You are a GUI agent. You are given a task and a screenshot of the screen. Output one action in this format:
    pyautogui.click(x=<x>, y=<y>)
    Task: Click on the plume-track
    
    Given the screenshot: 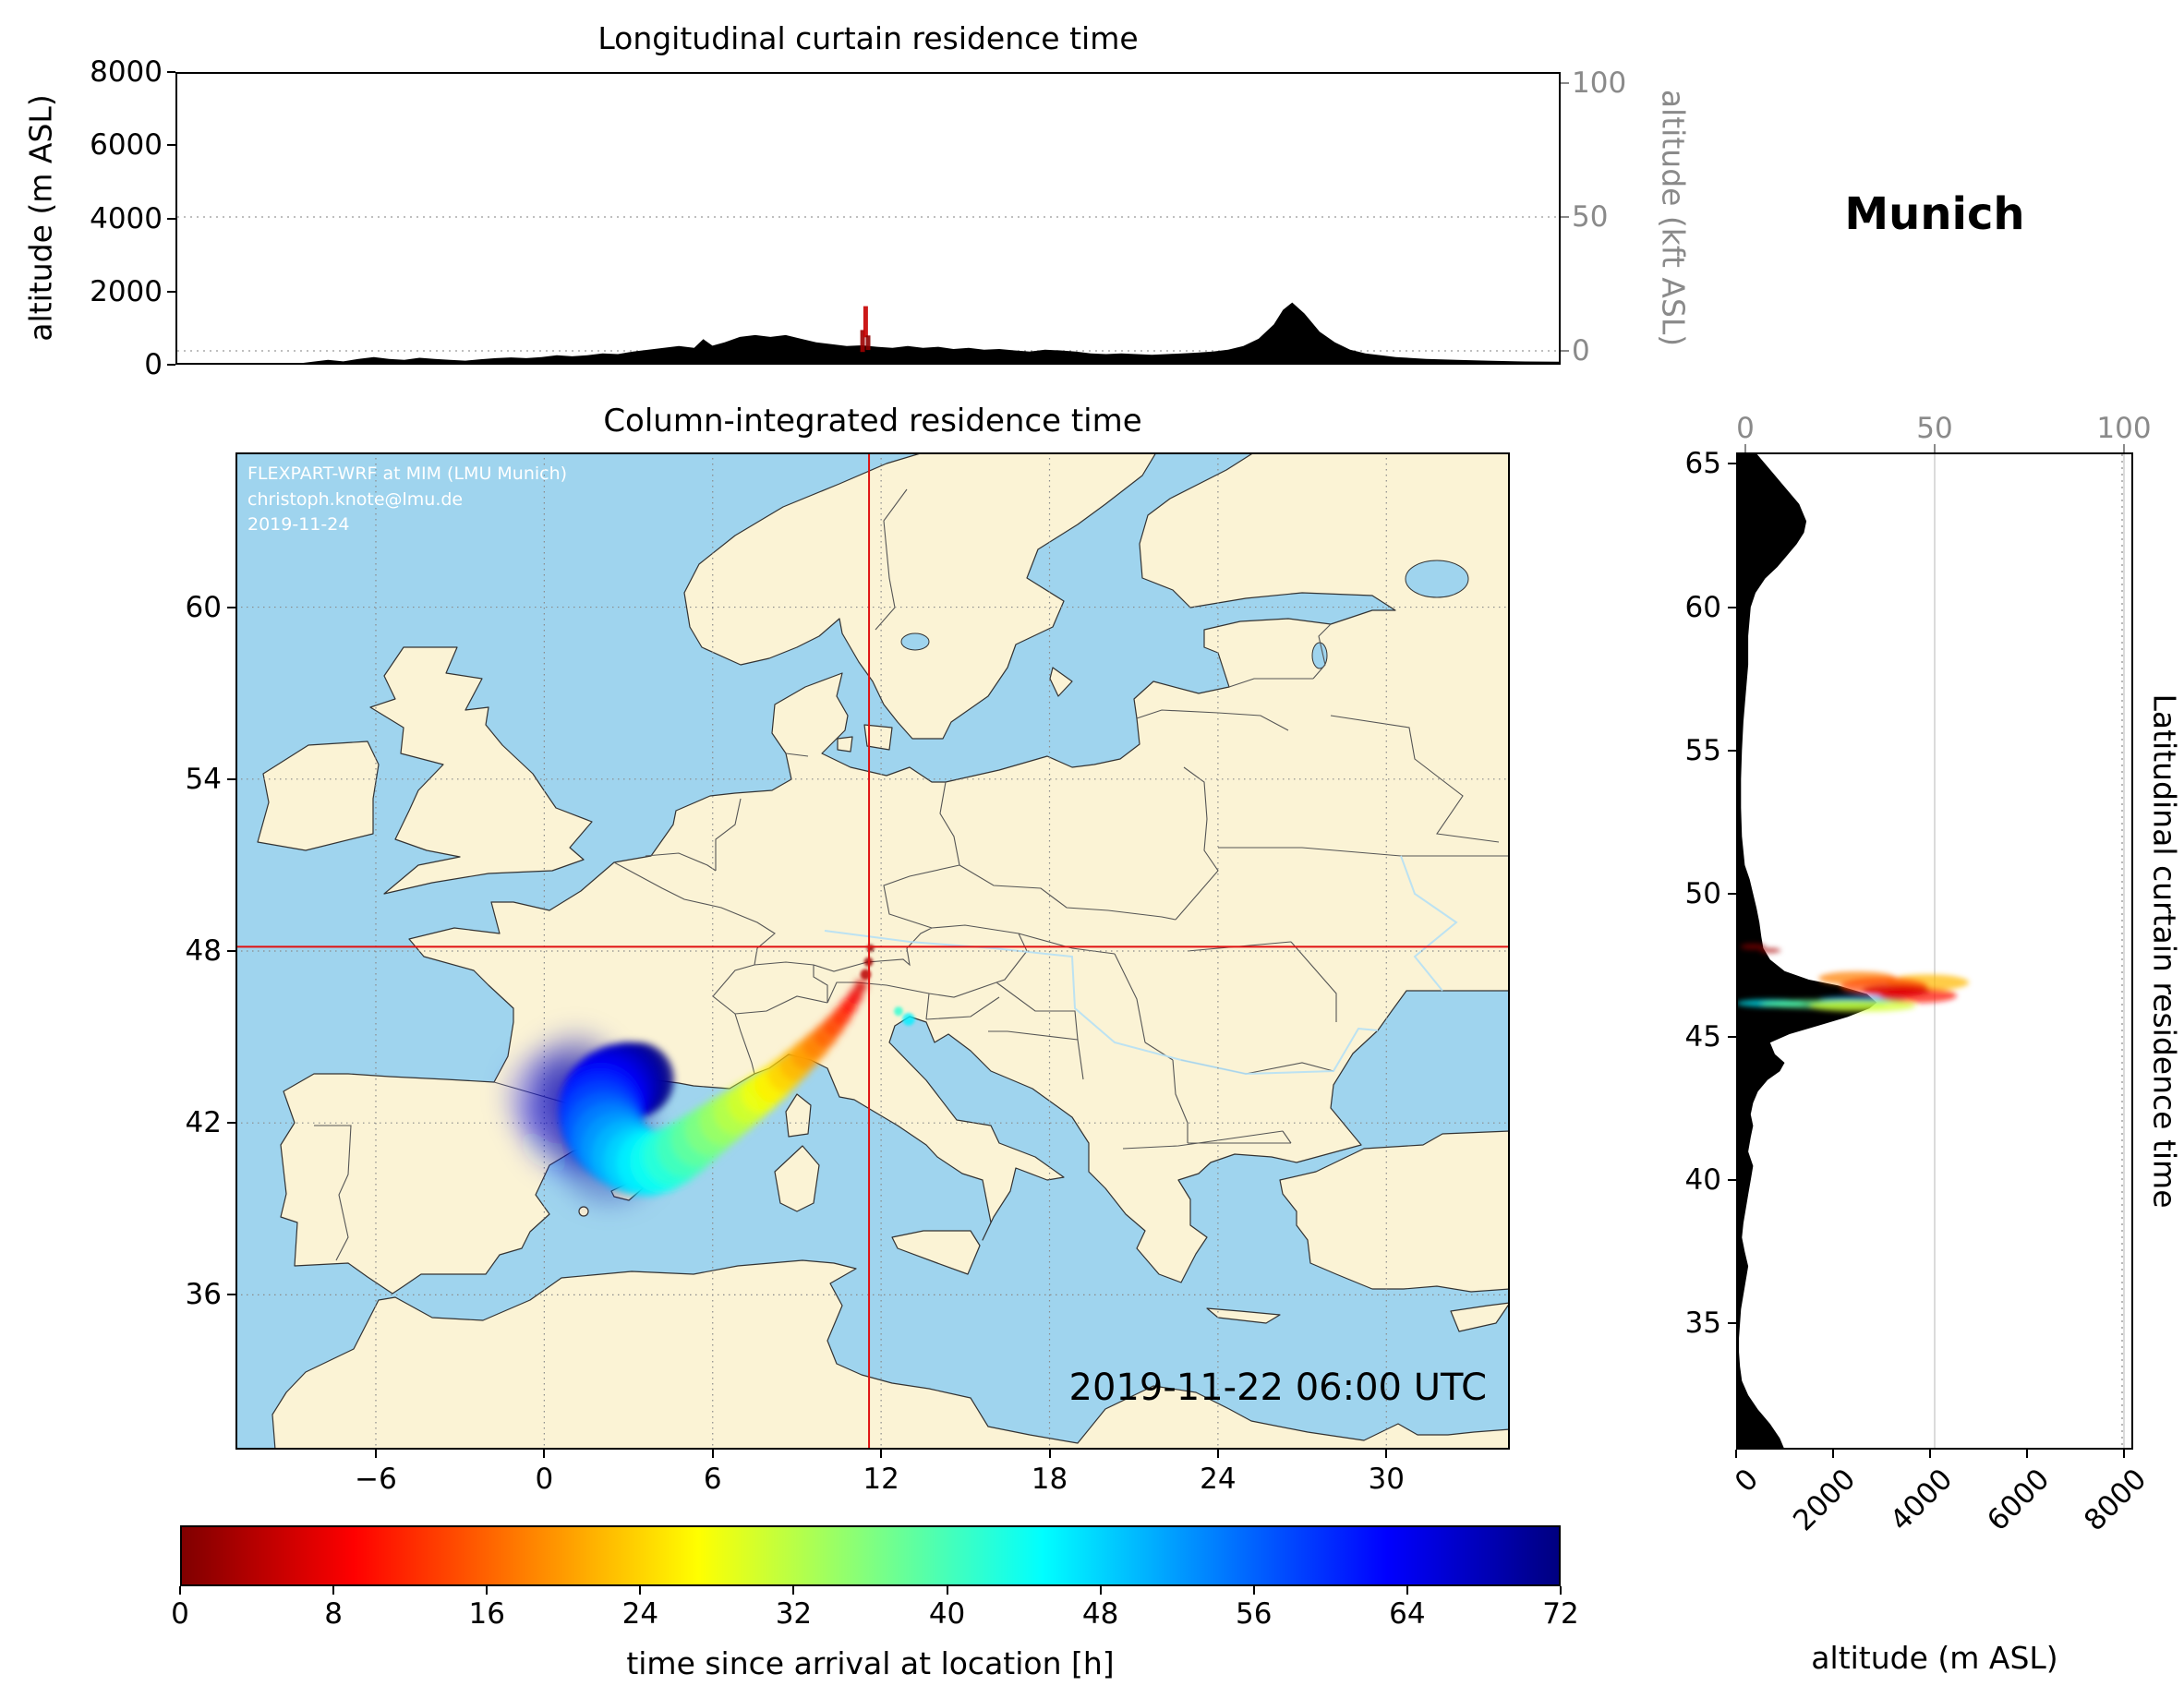 What is the action you would take?
    pyautogui.click(x=712, y=1088)
    